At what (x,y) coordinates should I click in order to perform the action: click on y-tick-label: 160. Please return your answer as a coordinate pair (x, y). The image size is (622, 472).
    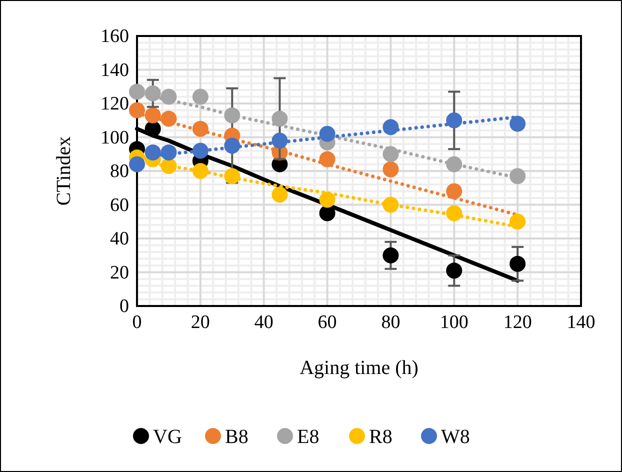
    Looking at the image, I should click on (114, 36).